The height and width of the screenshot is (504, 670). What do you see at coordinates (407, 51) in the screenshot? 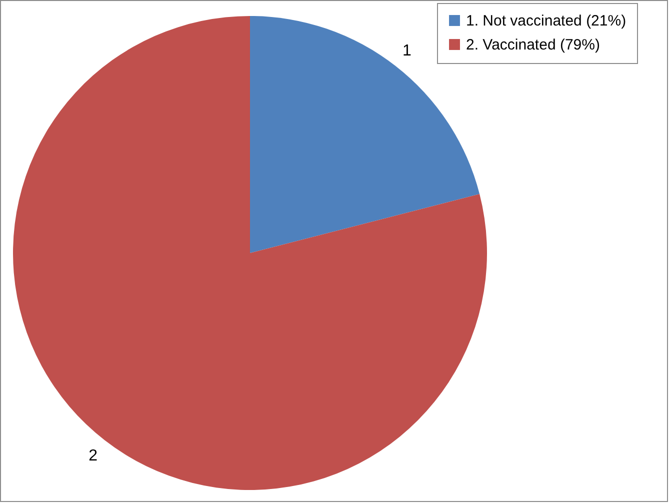
I see `text: 1` at bounding box center [407, 51].